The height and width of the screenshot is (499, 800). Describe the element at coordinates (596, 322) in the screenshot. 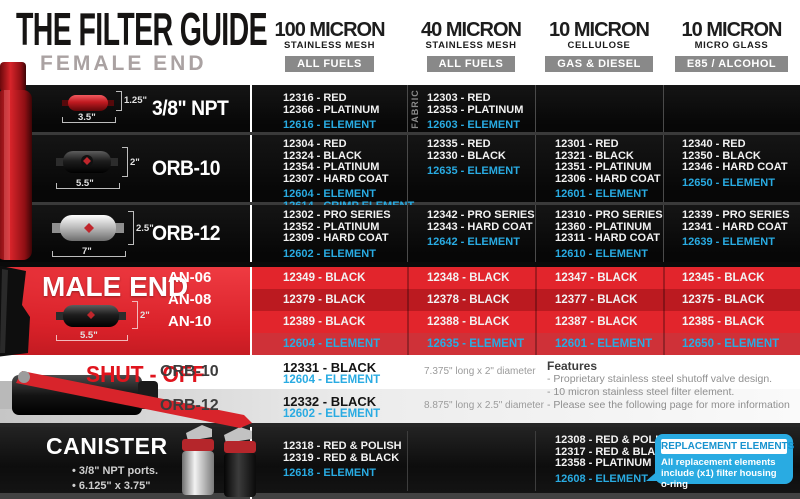

I see `part-number: 12387 - BLACK` at that location.